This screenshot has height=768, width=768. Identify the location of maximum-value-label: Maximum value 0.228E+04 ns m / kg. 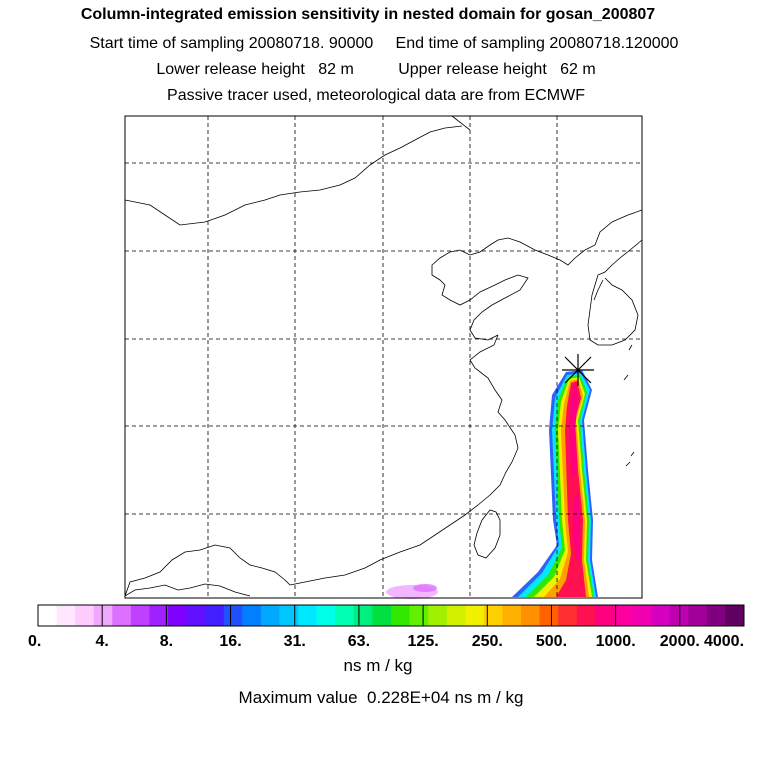
(381, 697).